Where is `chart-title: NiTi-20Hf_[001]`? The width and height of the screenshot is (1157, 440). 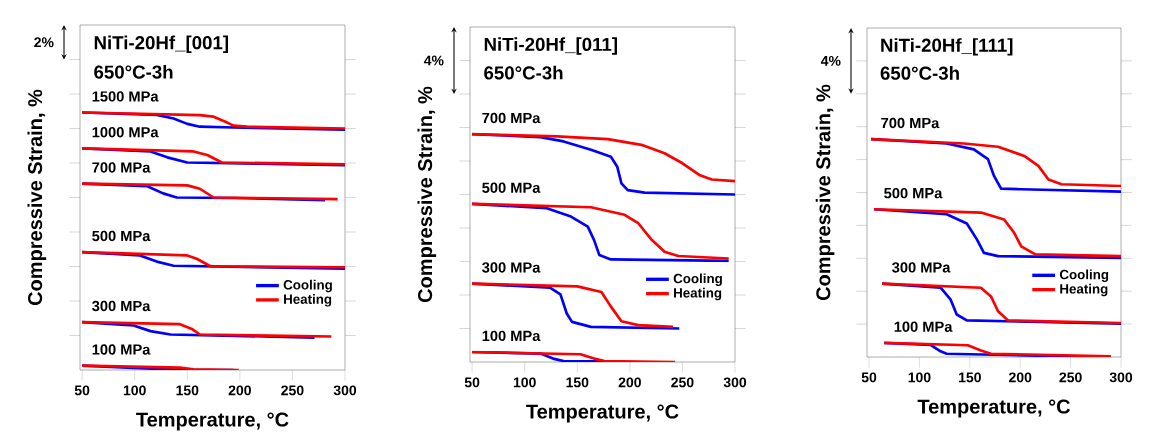 chart-title: NiTi-20Hf_[001] is located at coordinates (161, 44).